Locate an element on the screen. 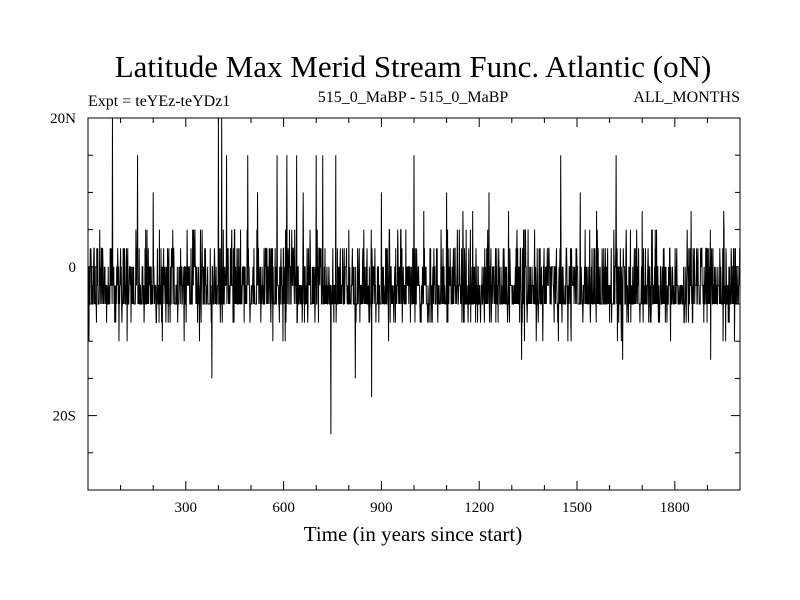 The width and height of the screenshot is (800, 600). x-tick-label: 1800 is located at coordinates (675, 508).